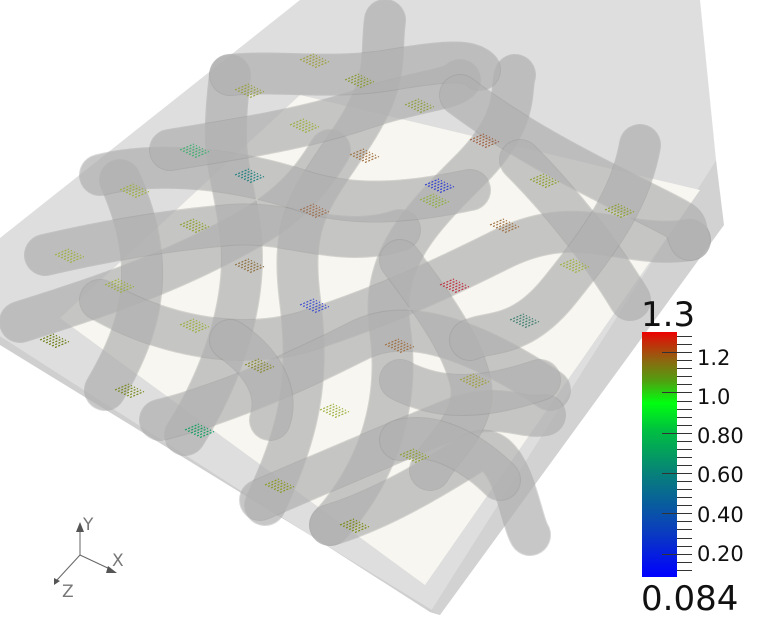 The width and height of the screenshot is (765, 635). I want to click on color-legend-max: 1.3, so click(668, 315).